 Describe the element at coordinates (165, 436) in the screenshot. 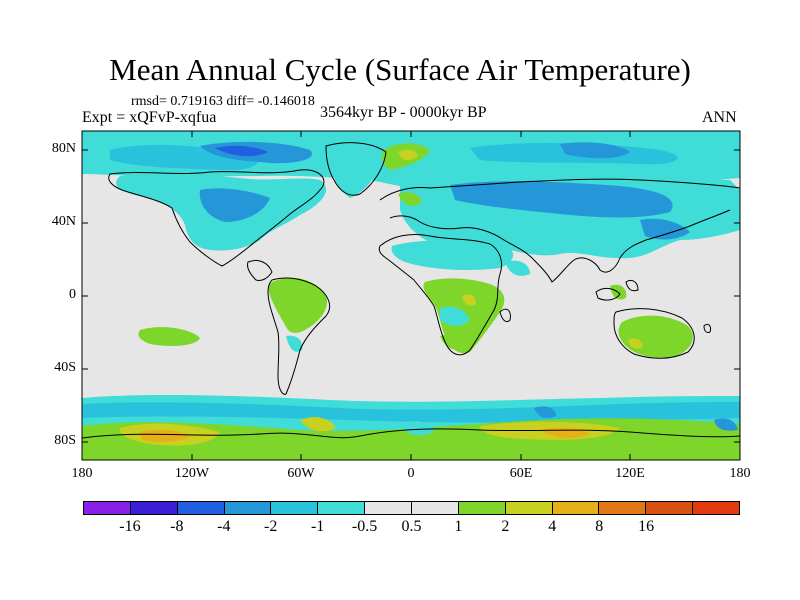

I see `antarctica-orange` at that location.